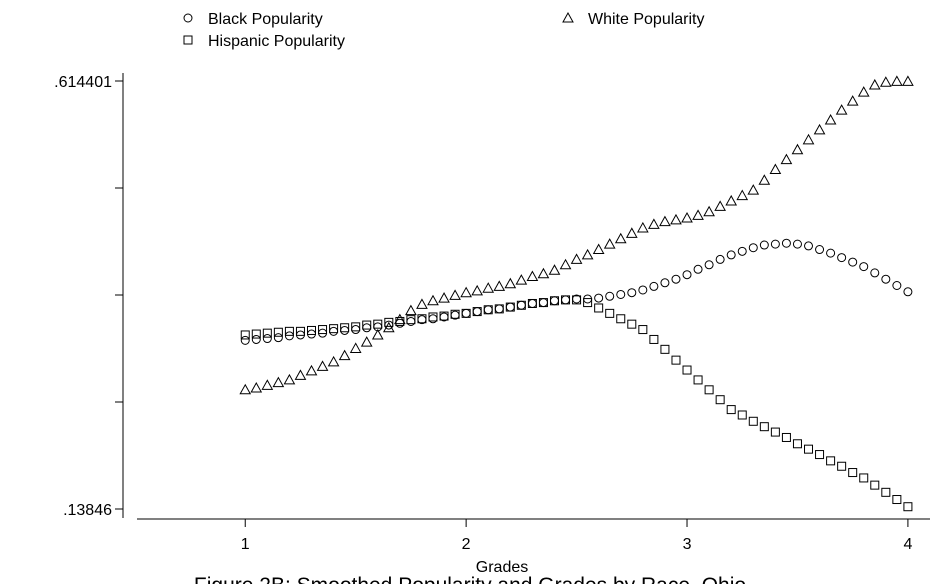  I want to click on x-tick-label: 2, so click(466, 544).